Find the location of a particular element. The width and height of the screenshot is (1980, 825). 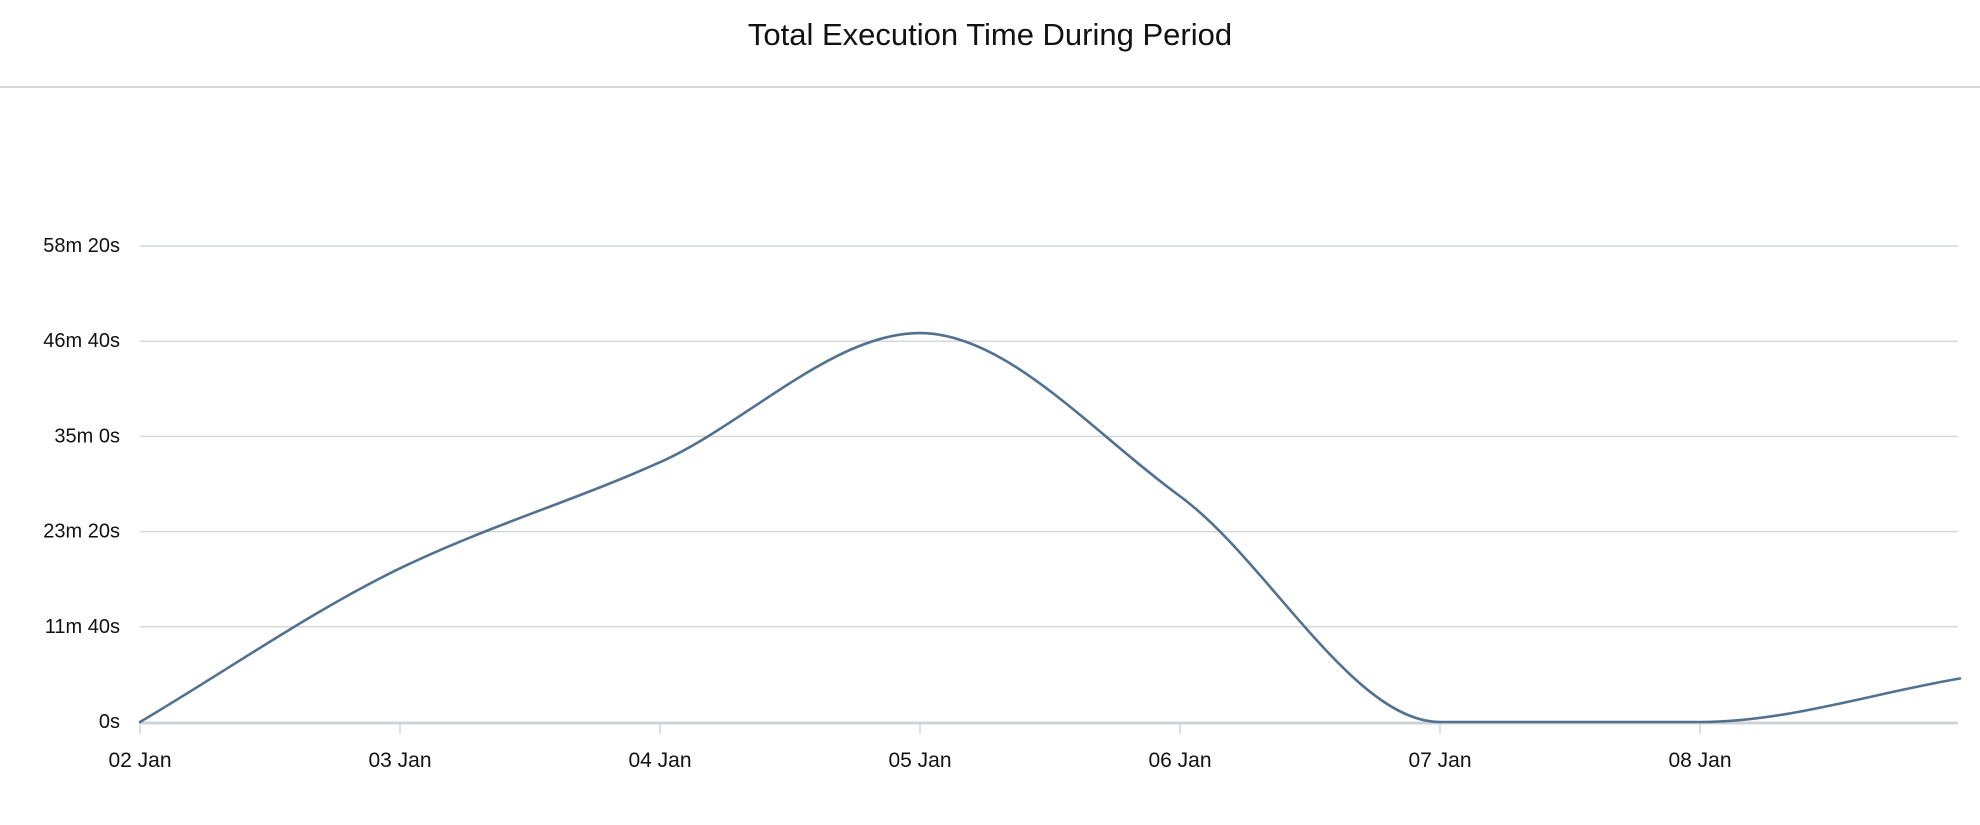

x-tick-label: 05 Jan is located at coordinates (919, 760).